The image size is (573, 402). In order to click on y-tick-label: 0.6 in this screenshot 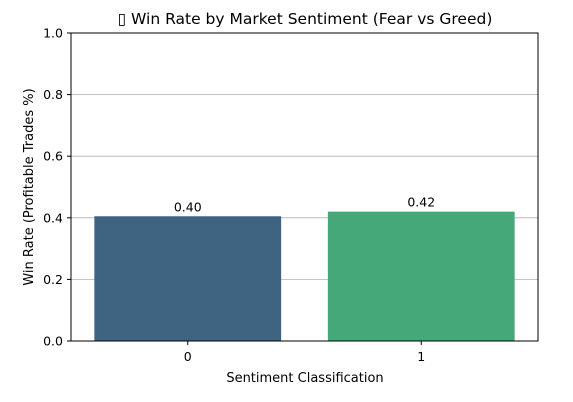, I will do `click(53, 156)`.